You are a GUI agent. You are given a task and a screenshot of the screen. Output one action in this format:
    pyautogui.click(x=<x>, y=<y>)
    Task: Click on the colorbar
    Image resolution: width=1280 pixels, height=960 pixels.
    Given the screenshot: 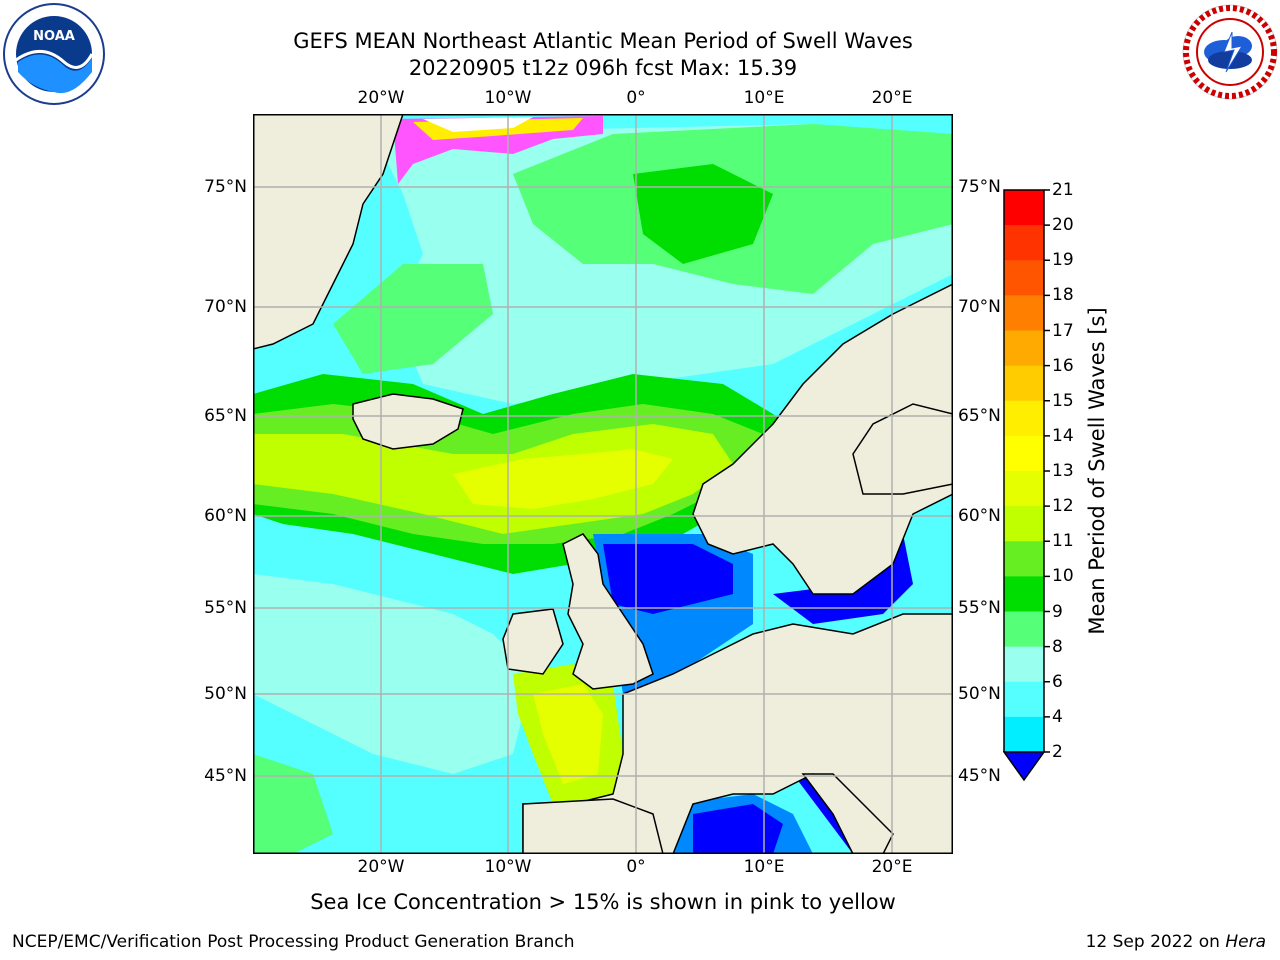 What is the action you would take?
    pyautogui.click(x=1026, y=485)
    